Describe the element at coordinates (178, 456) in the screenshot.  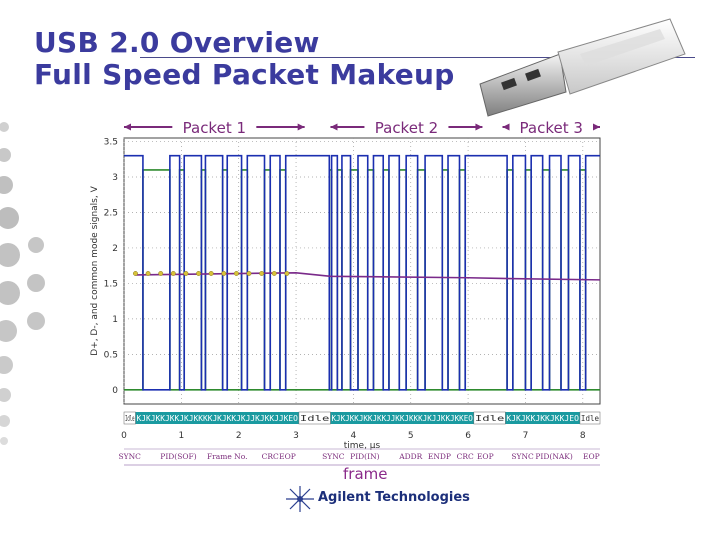
I see `field-label: PID(SOF)` at that location.